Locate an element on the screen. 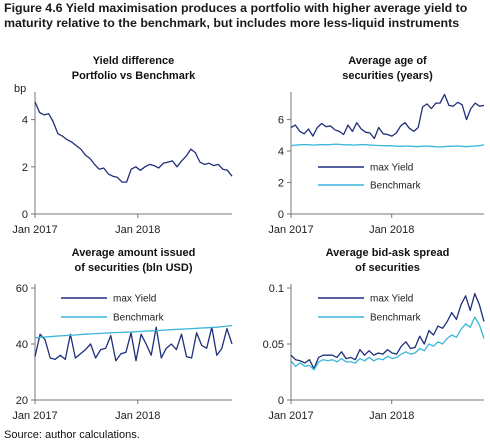 The image size is (490, 445). y-tick-label: 20 is located at coordinates (22, 401).